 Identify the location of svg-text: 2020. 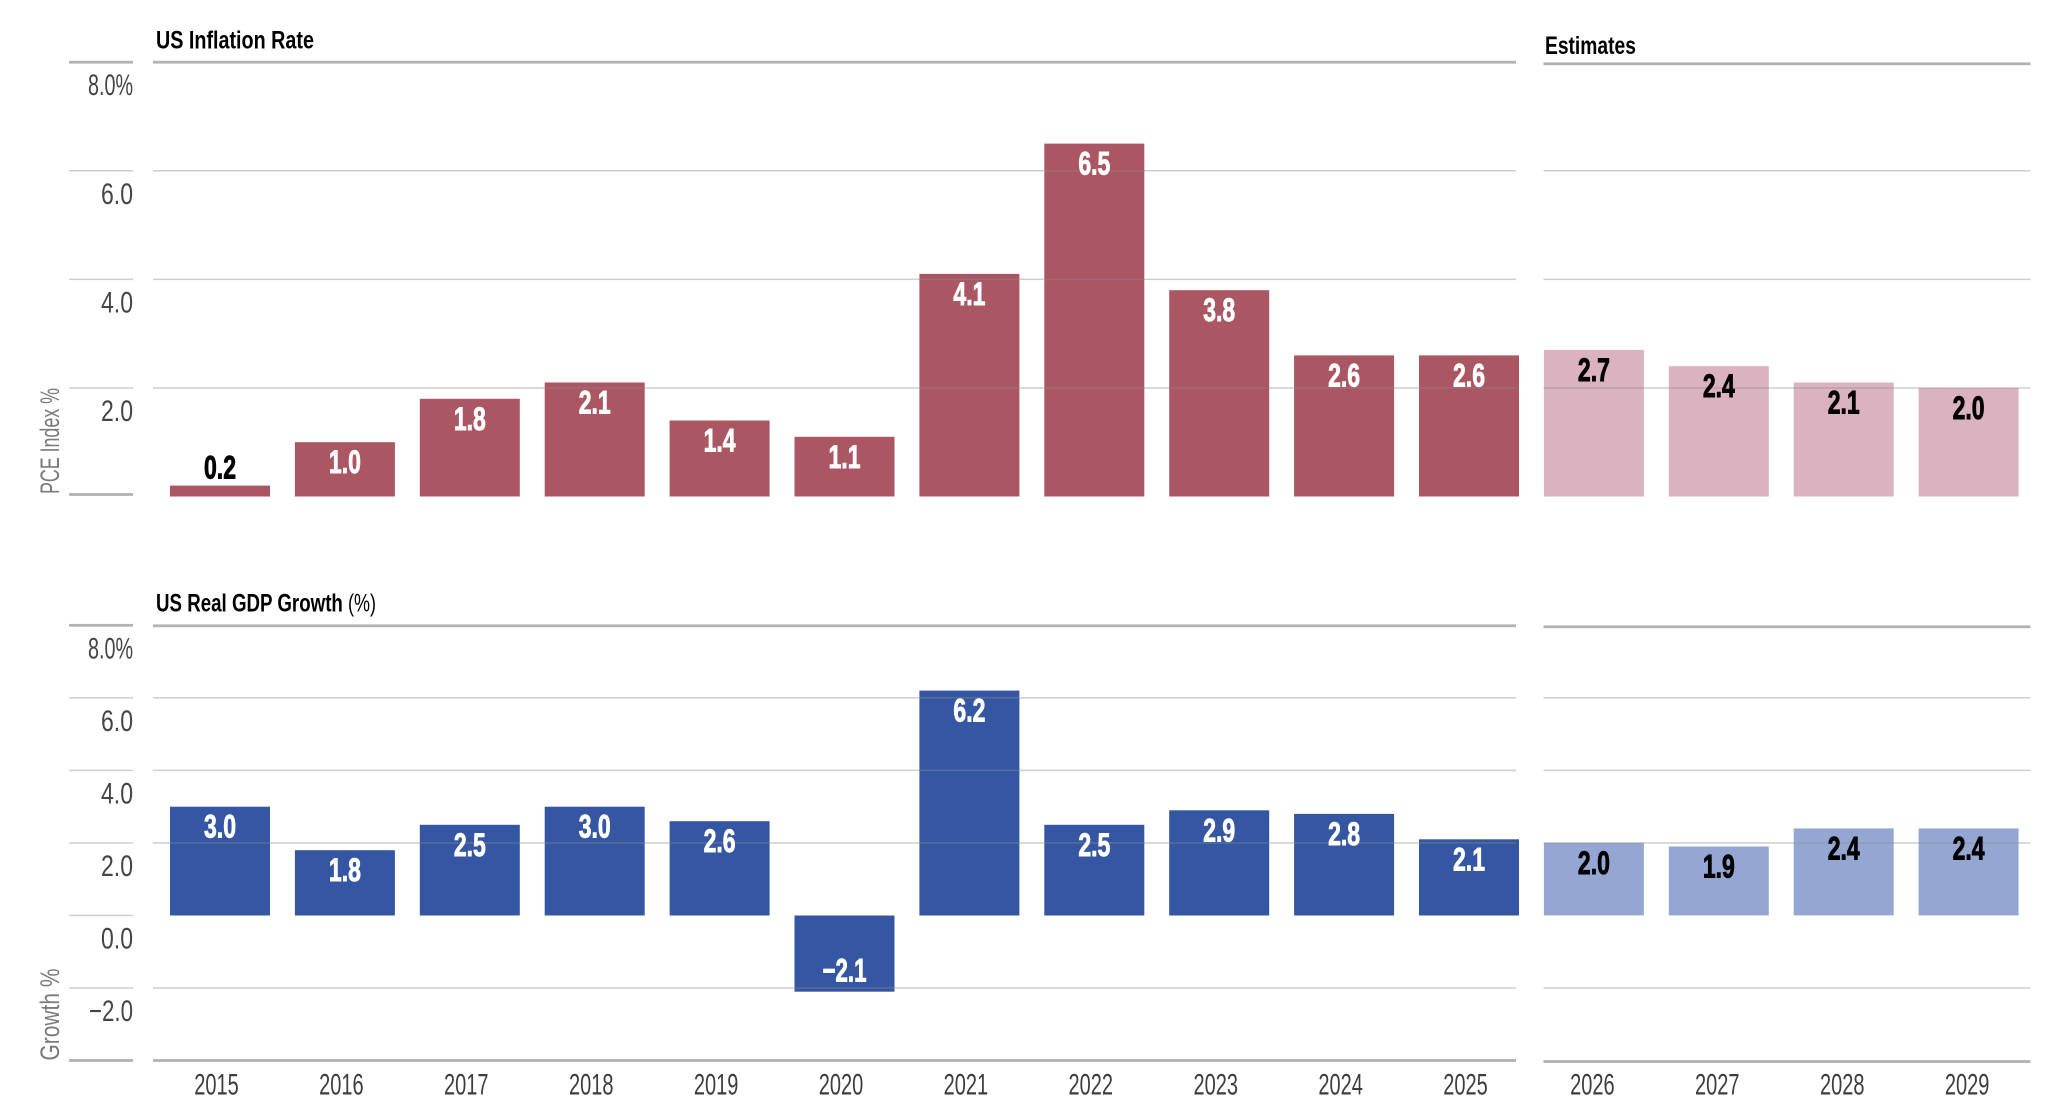
(841, 1085).